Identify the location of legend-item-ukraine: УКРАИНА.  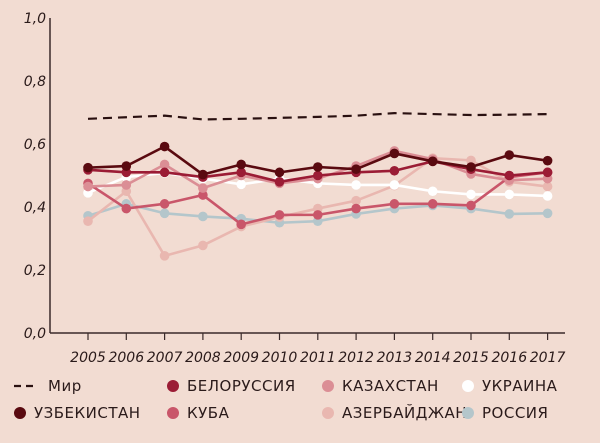
(510, 386).